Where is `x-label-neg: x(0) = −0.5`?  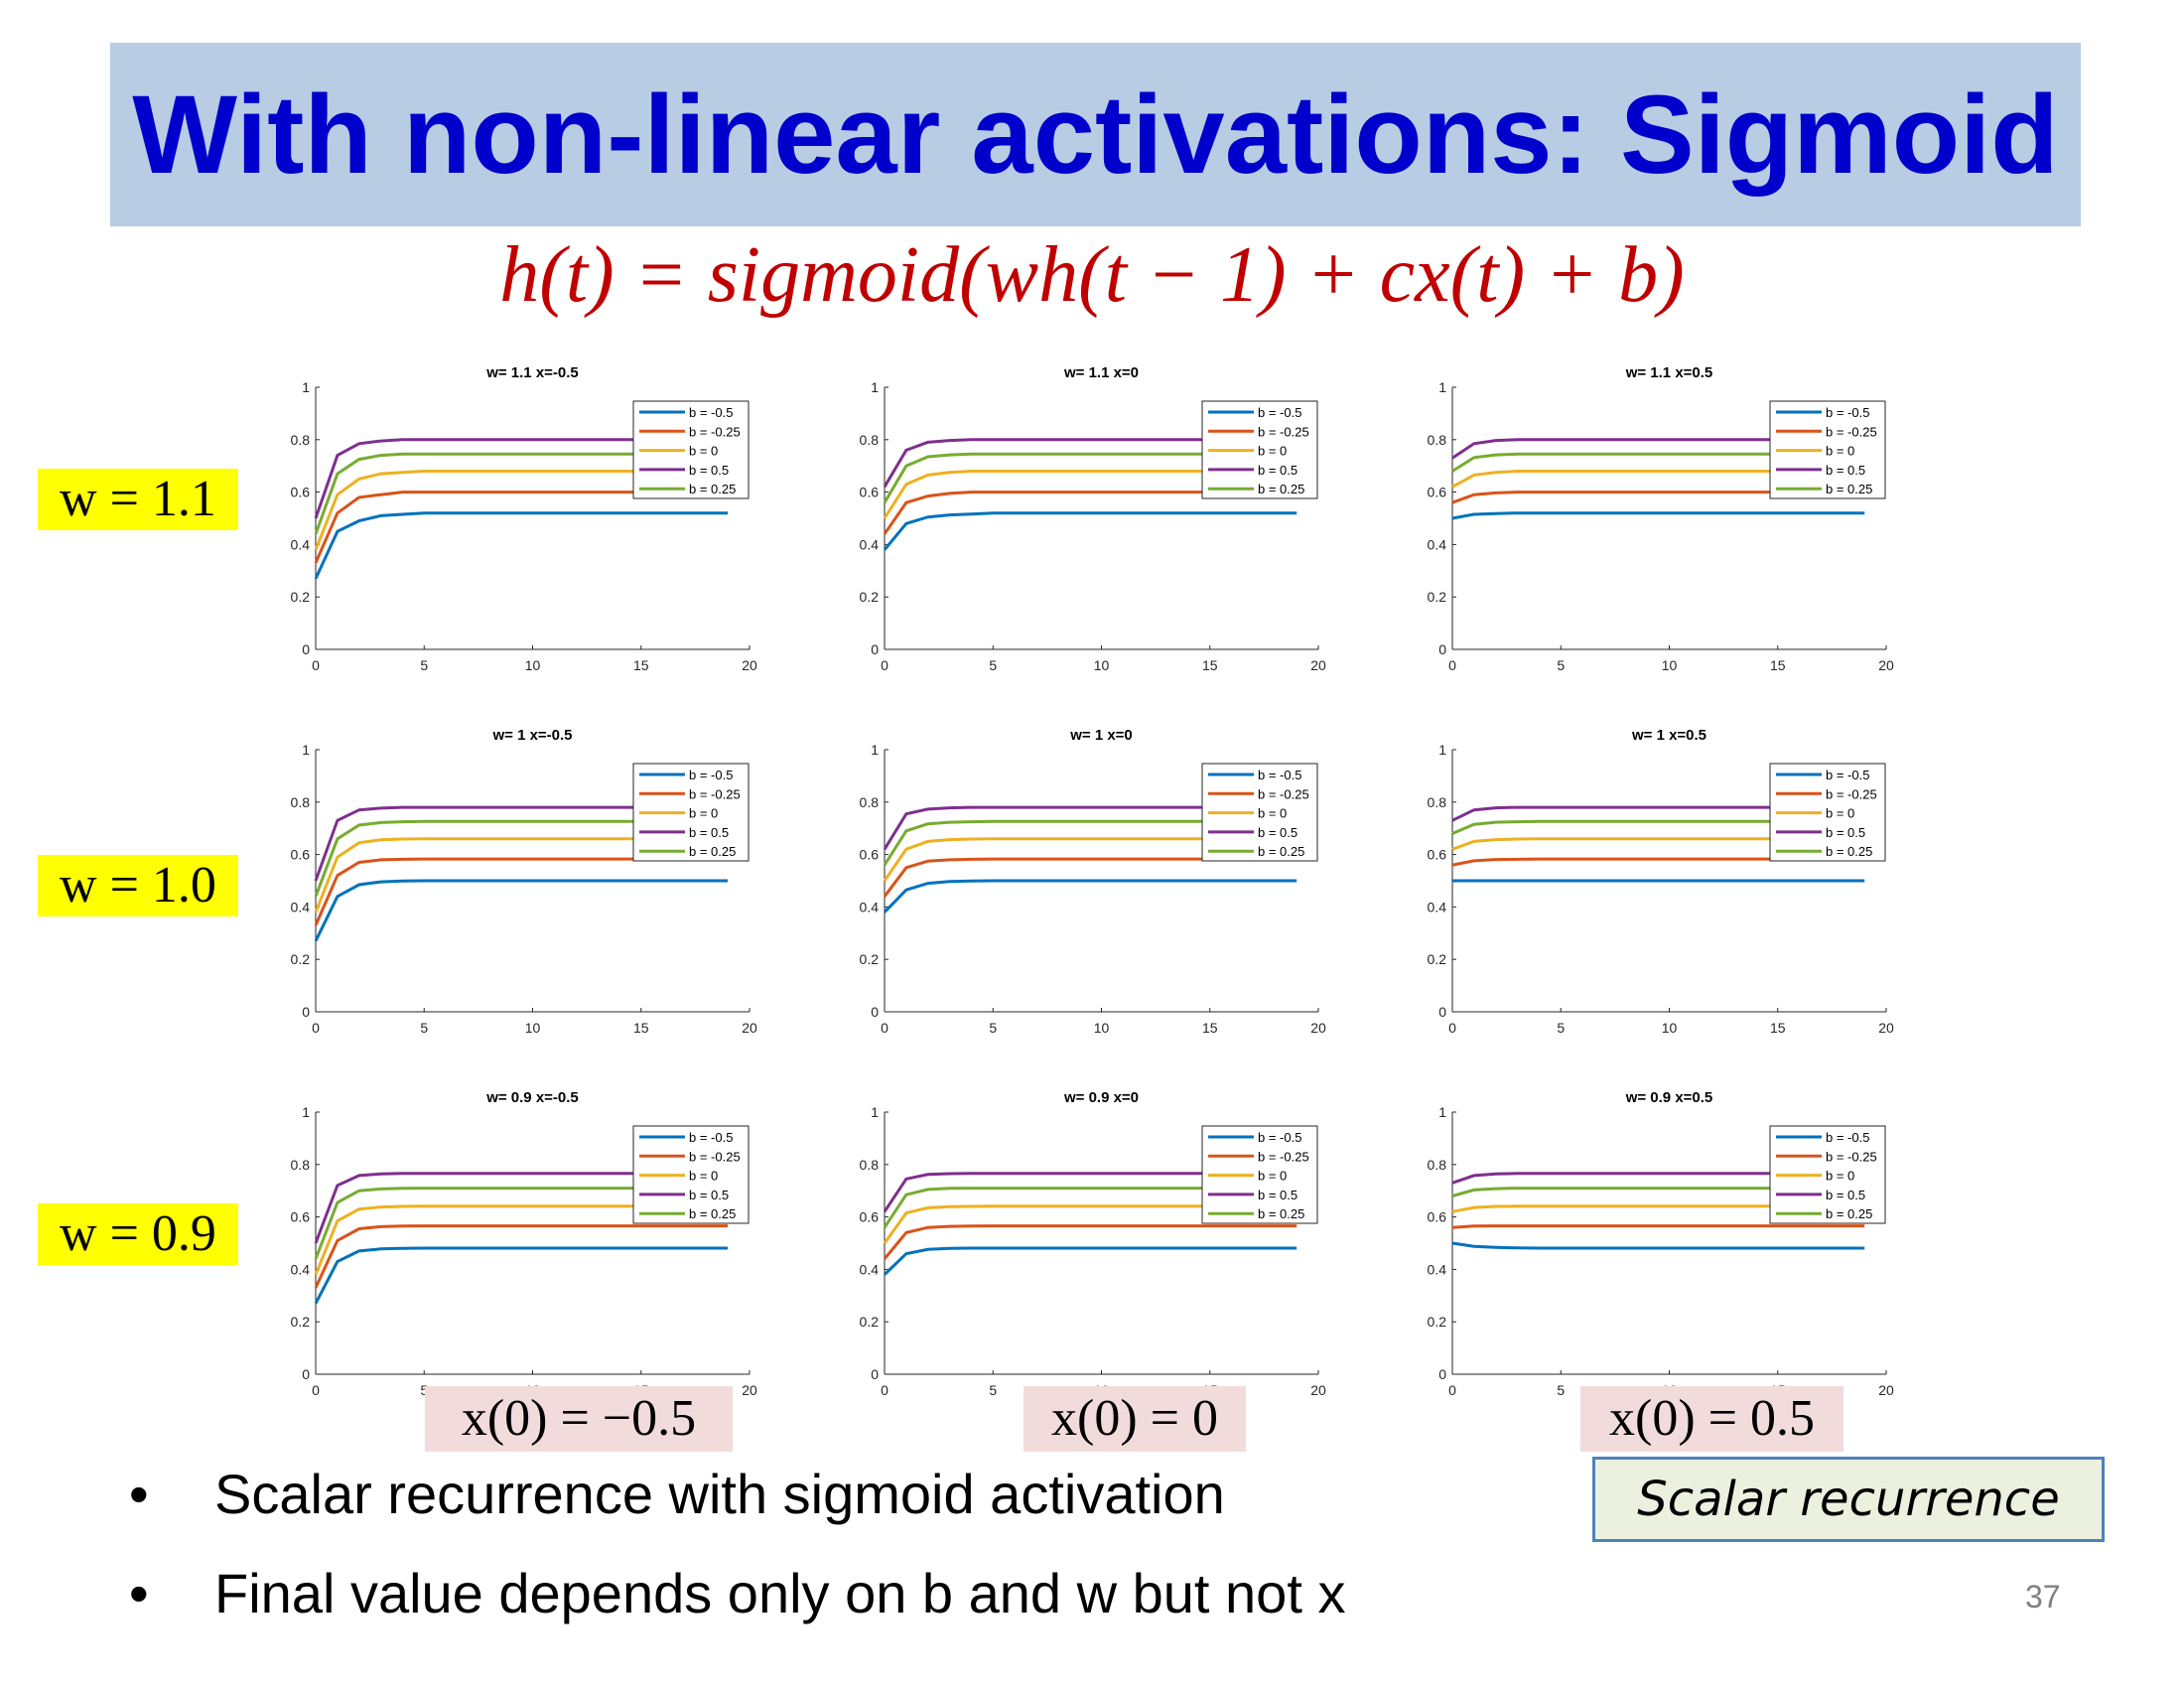
x-label-neg: x(0) = −0.5 is located at coordinates (579, 1419).